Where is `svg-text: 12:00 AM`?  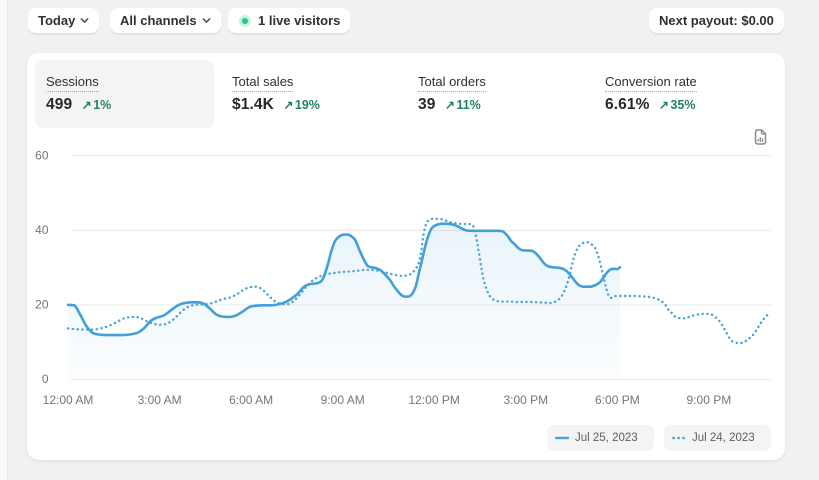
svg-text: 12:00 AM is located at coordinates (68, 400).